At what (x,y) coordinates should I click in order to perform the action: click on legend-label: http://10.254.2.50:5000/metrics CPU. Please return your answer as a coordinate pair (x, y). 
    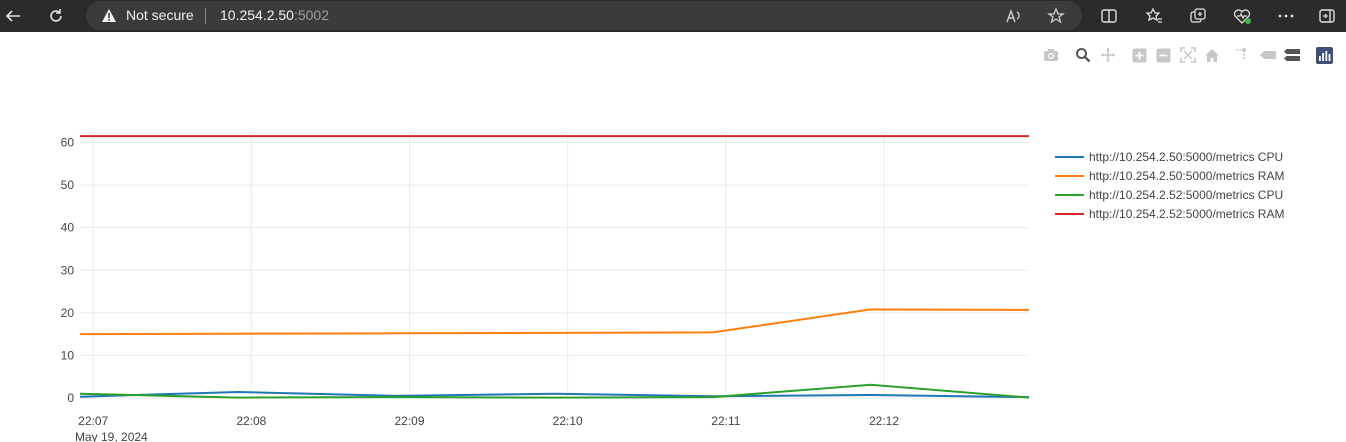
    Looking at the image, I should click on (1186, 157).